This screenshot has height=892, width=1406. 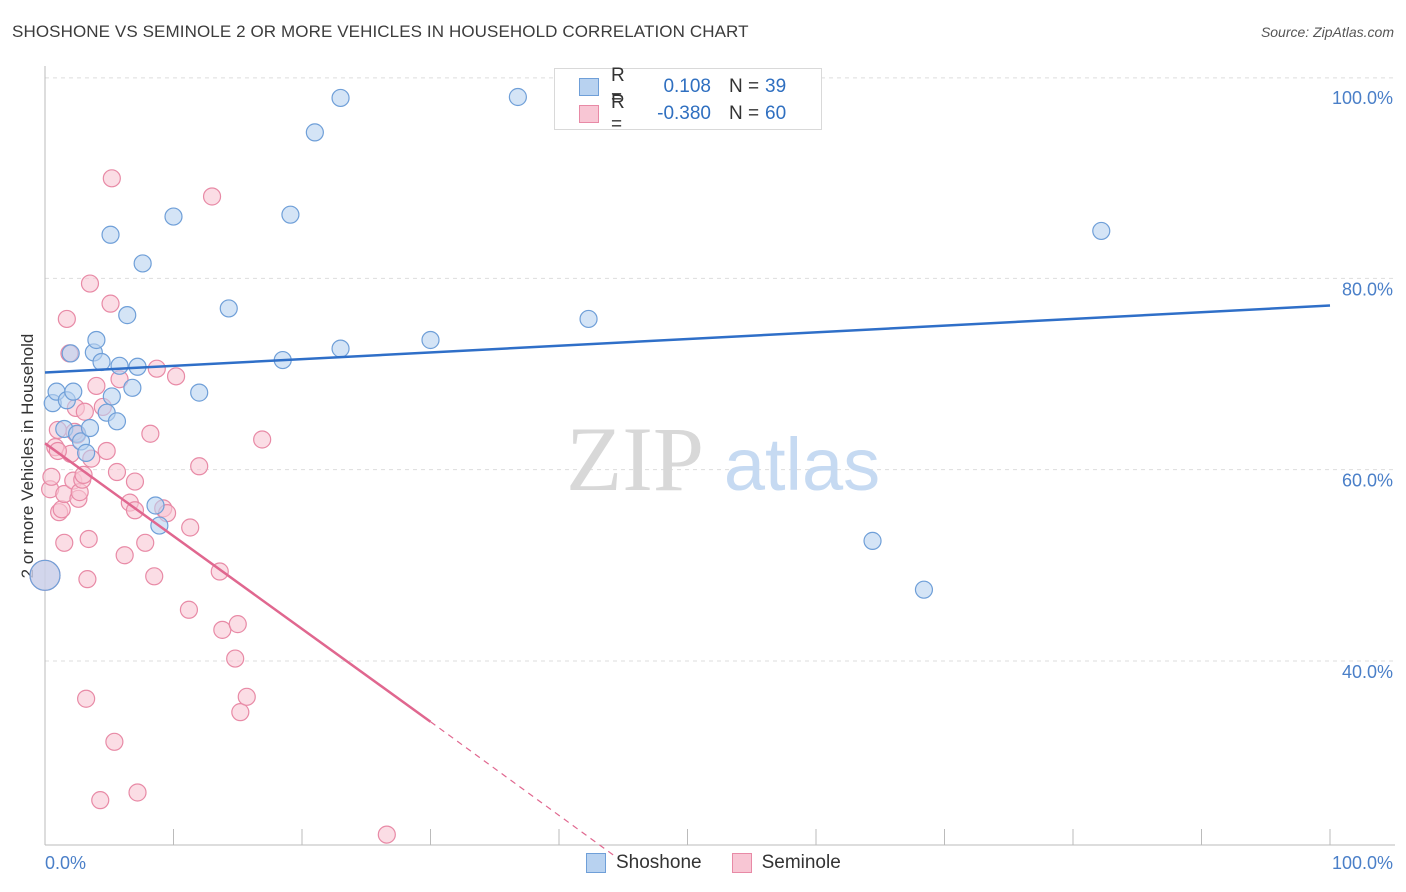 I want to click on series-legend: Shoshone Seminole, so click(x=728, y=863).